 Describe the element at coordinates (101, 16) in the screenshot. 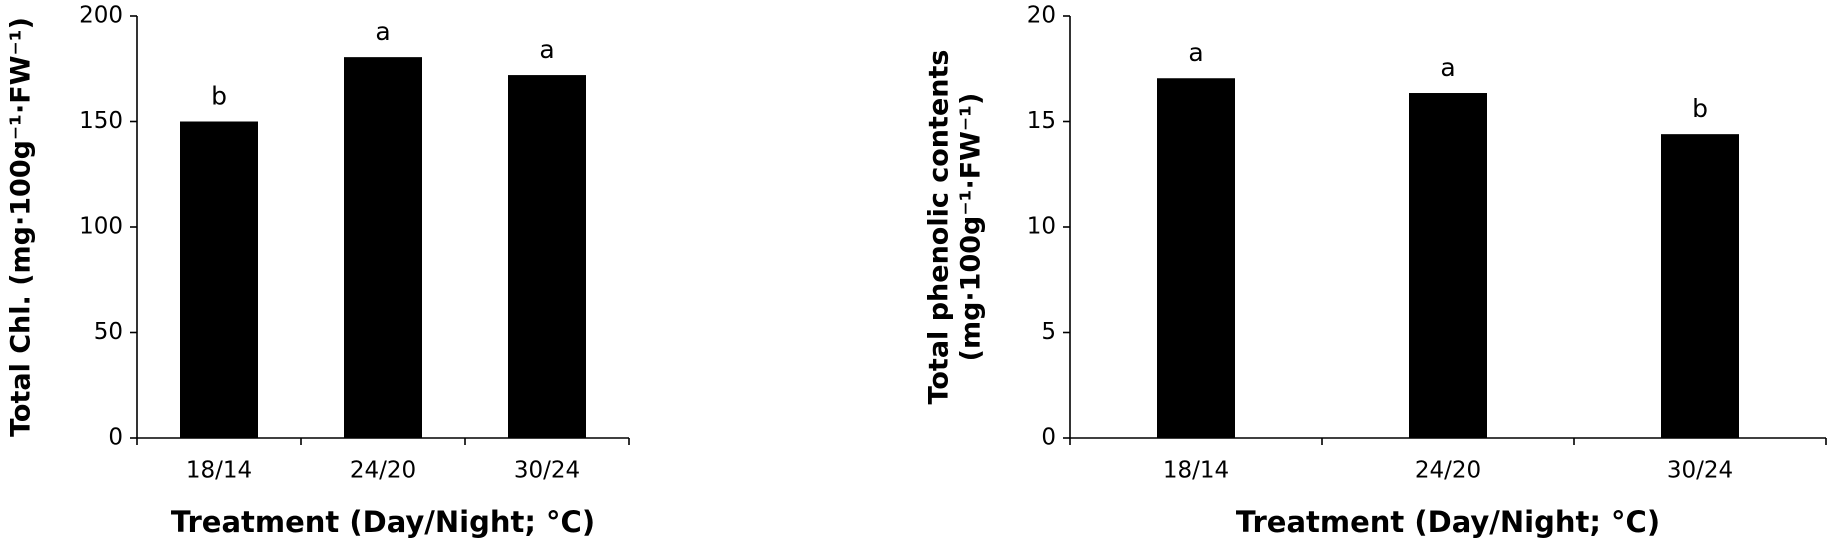

I see `y-tick-label: 200` at that location.